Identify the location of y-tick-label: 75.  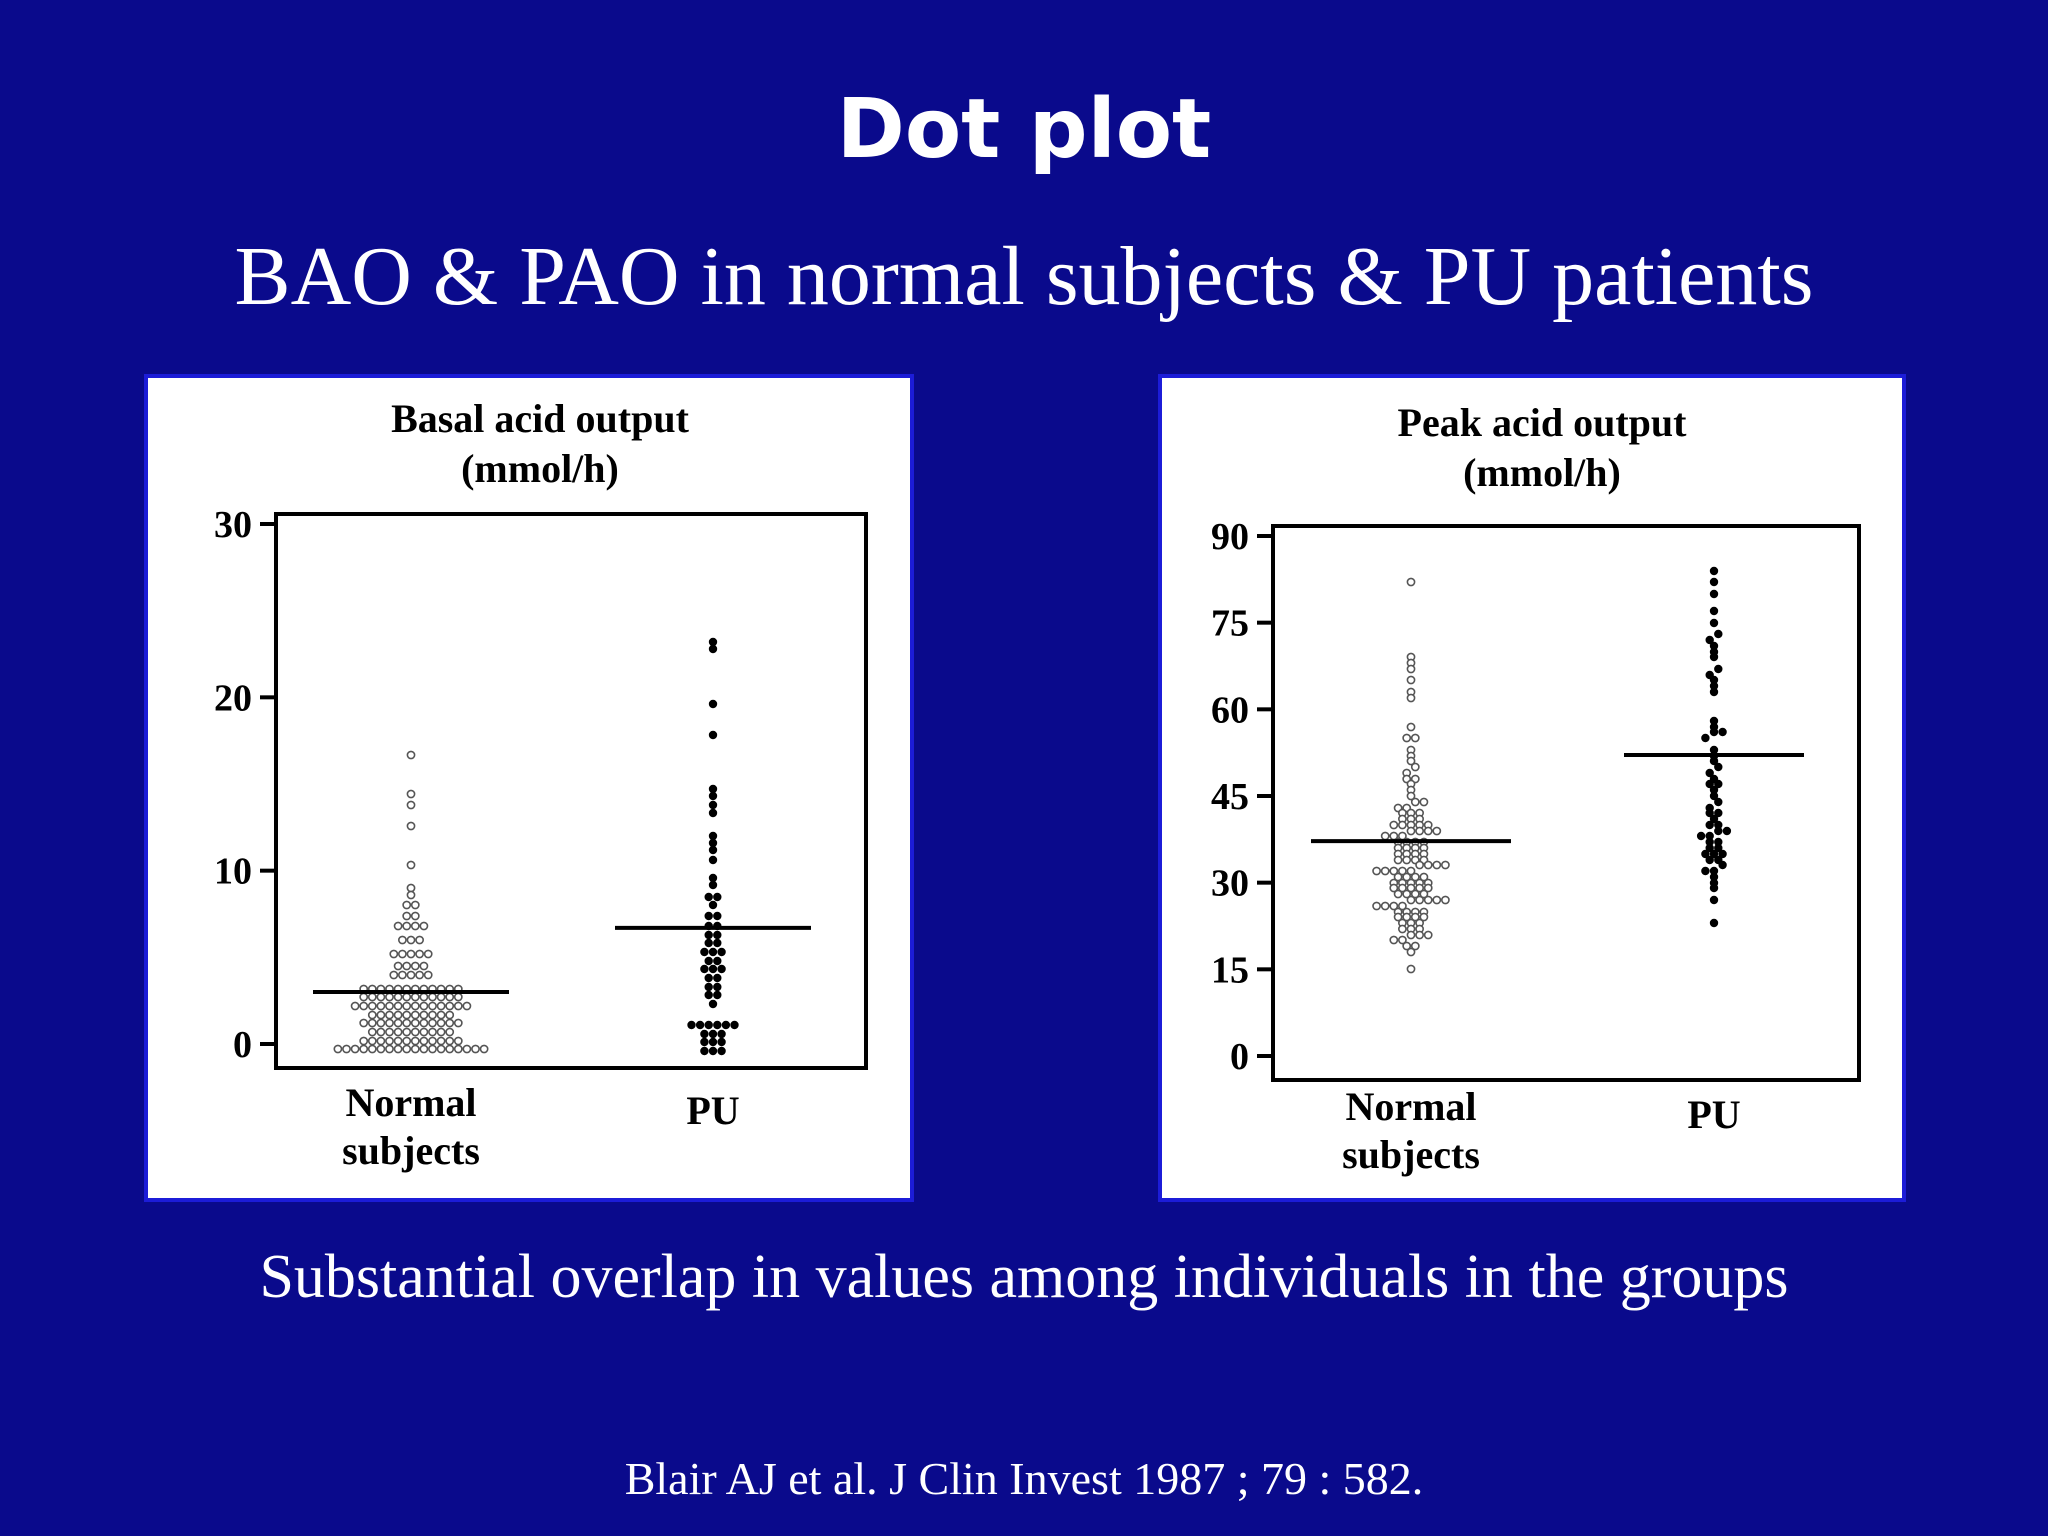
(1230, 624).